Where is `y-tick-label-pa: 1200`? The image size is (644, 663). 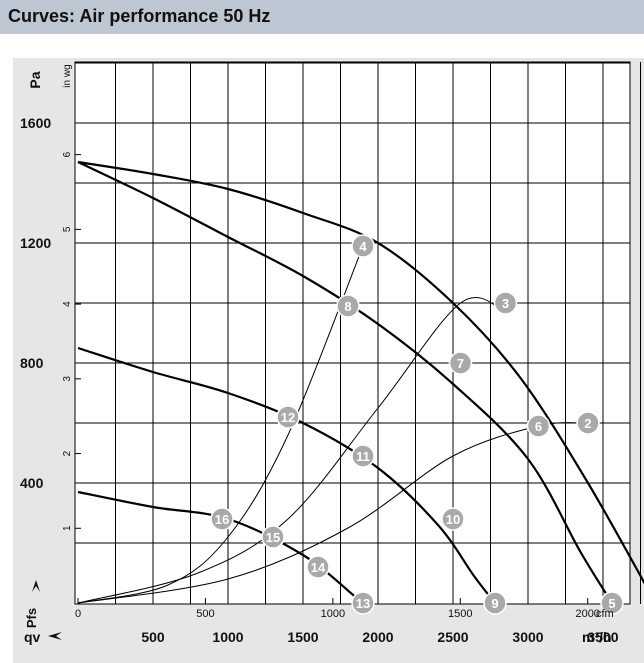 y-tick-label-pa: 1200 is located at coordinates (35, 243).